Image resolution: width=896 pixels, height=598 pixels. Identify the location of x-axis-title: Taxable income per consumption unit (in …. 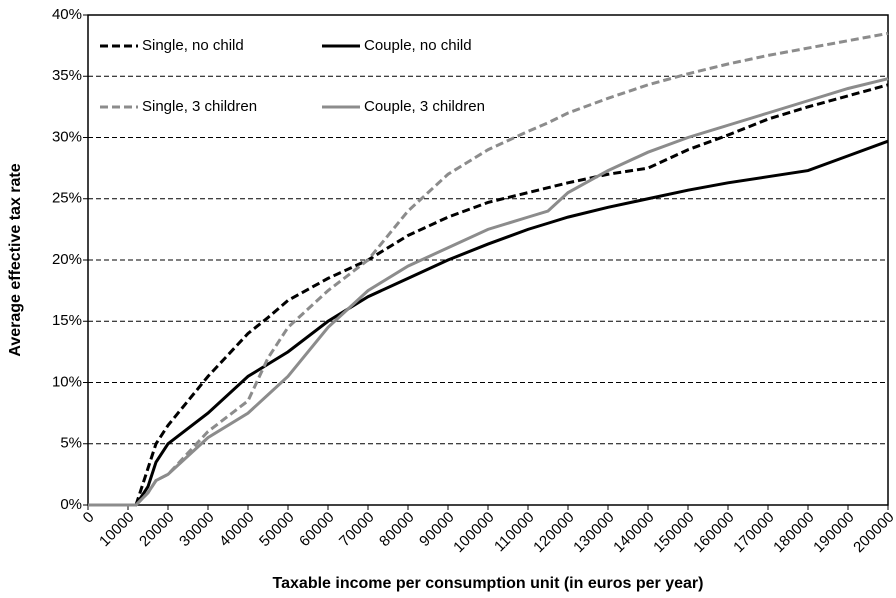
(488, 583).